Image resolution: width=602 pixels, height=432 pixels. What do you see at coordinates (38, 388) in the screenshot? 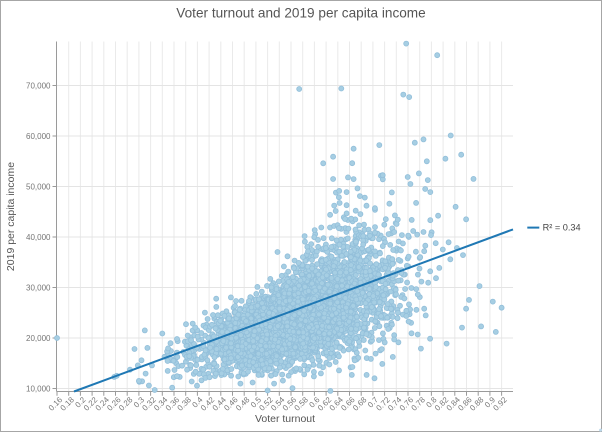
I see `svg-text: 10,000` at bounding box center [38, 388].